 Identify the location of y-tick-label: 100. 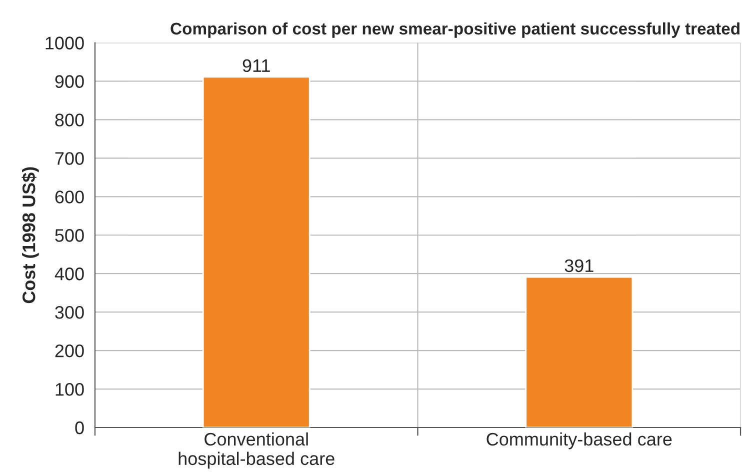
(70, 389).